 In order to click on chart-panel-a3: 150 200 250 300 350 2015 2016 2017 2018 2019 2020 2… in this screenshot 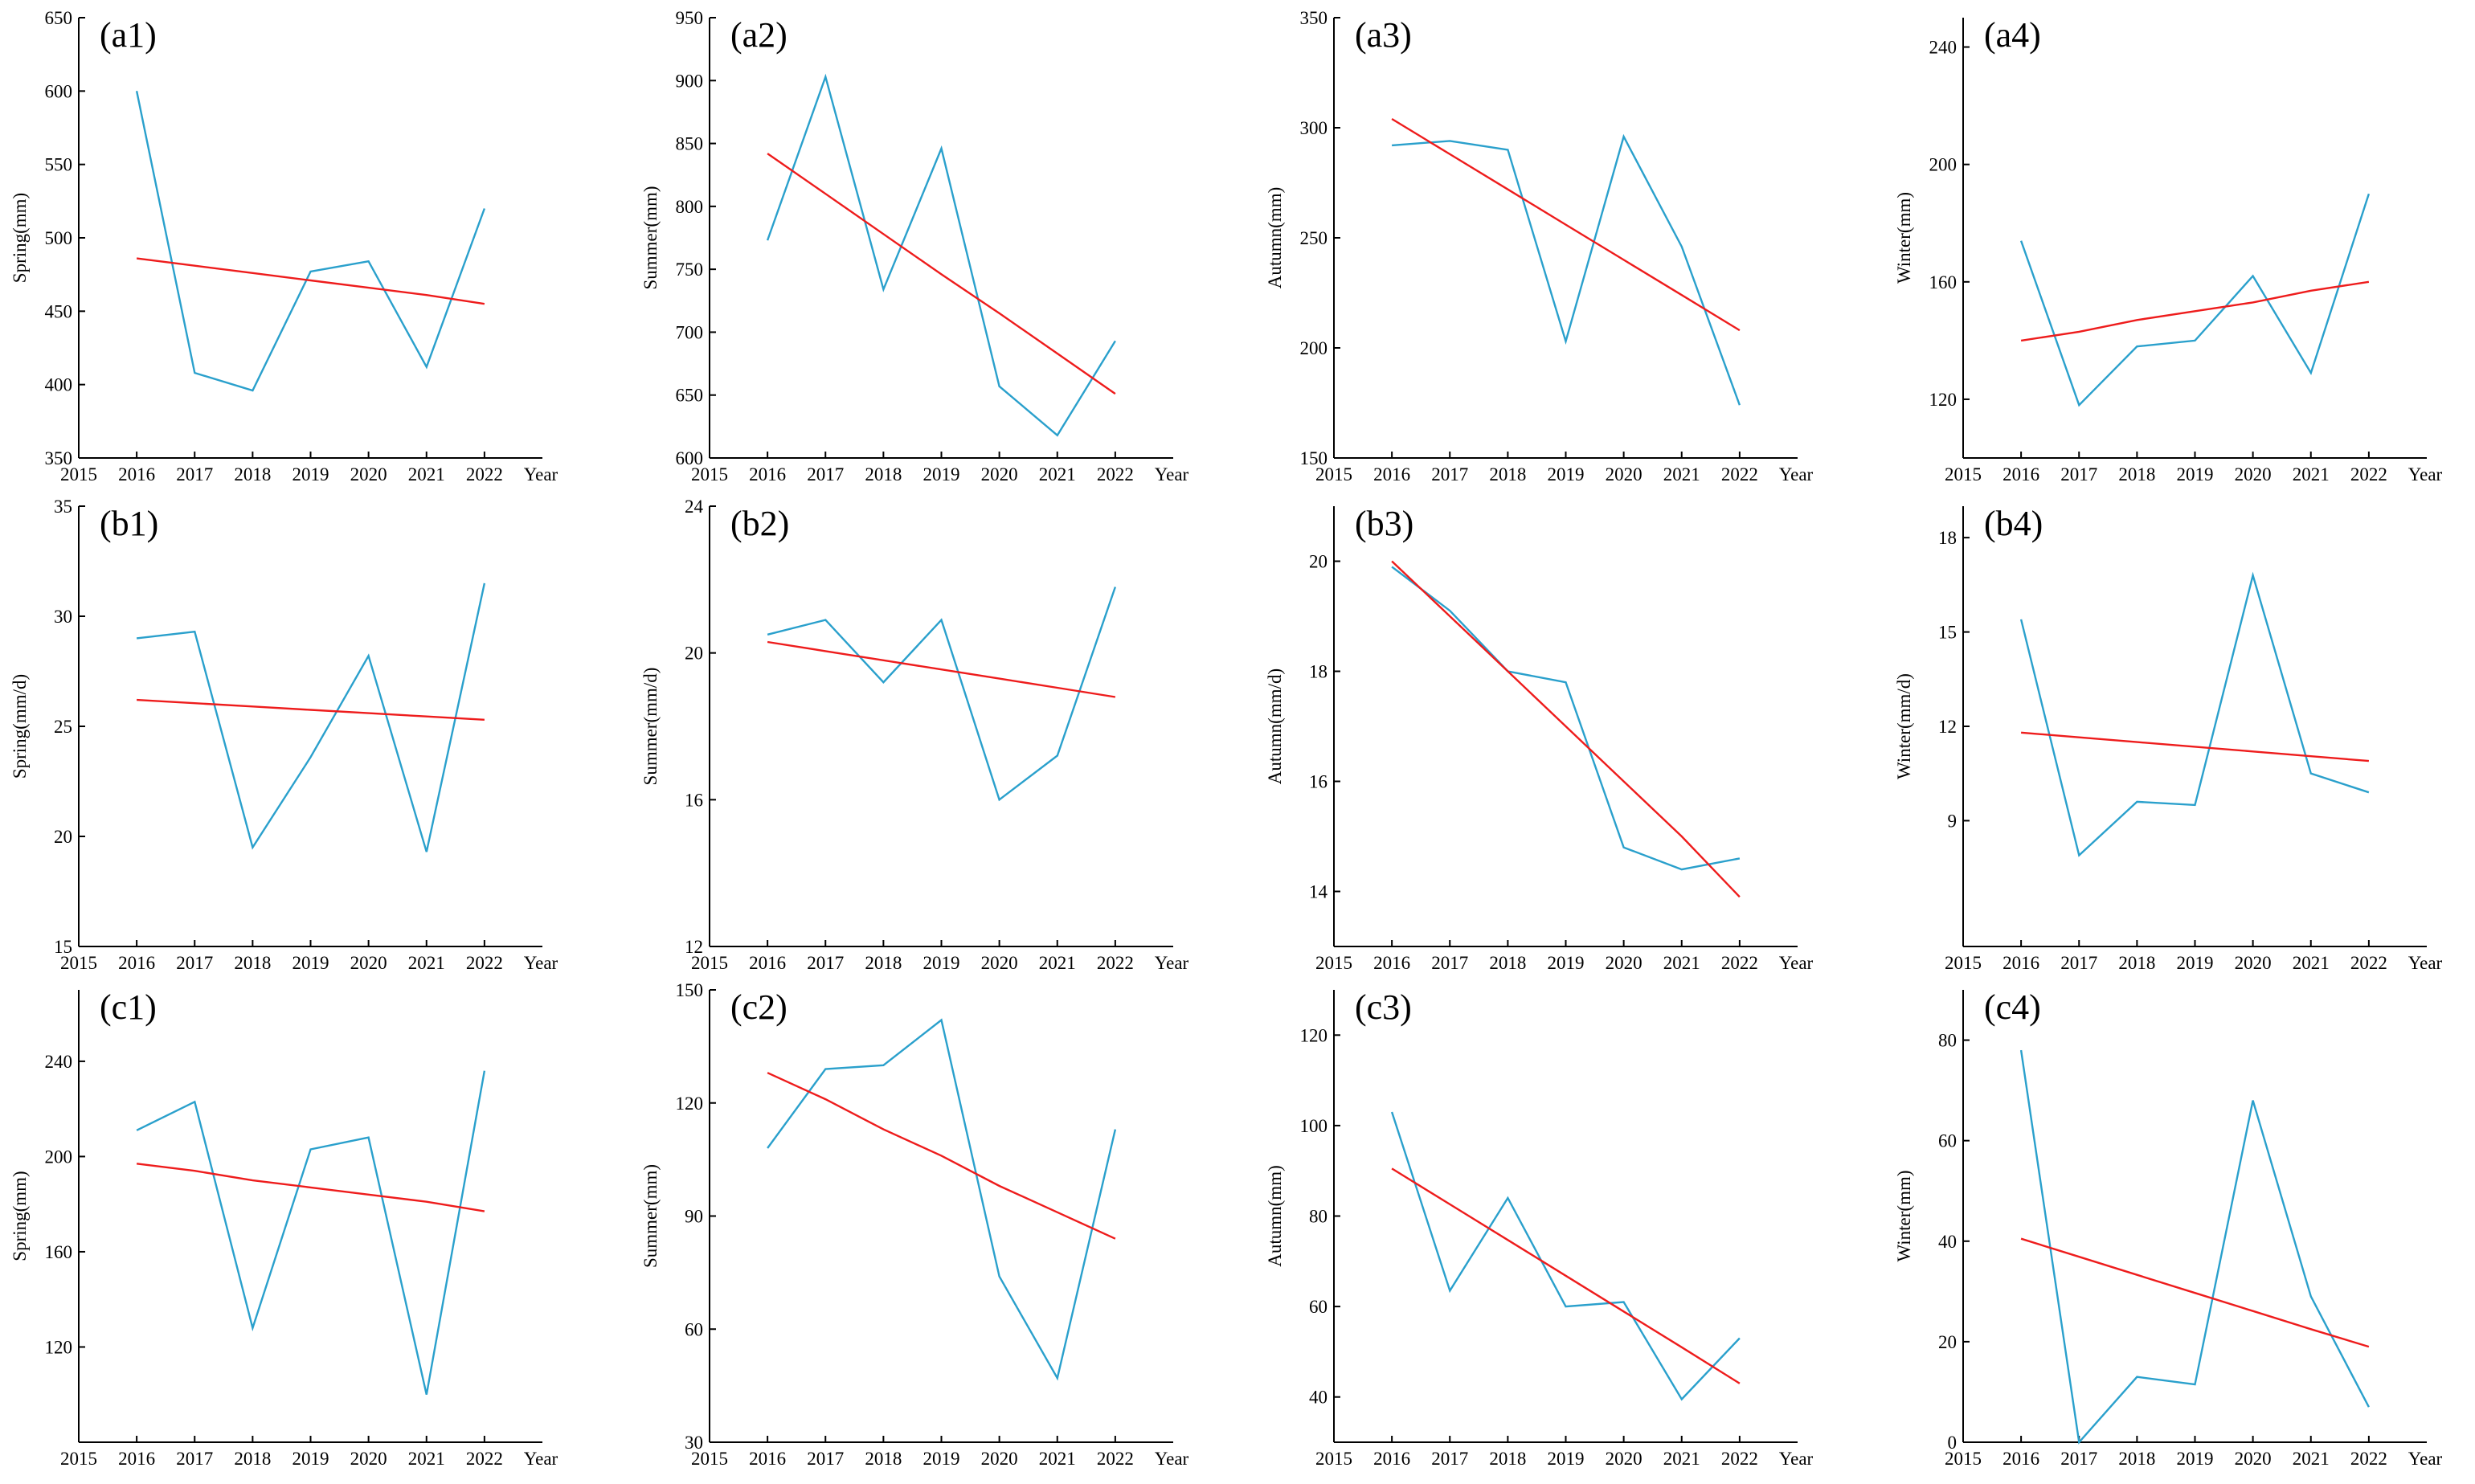, I will do `click(1540, 246)`.